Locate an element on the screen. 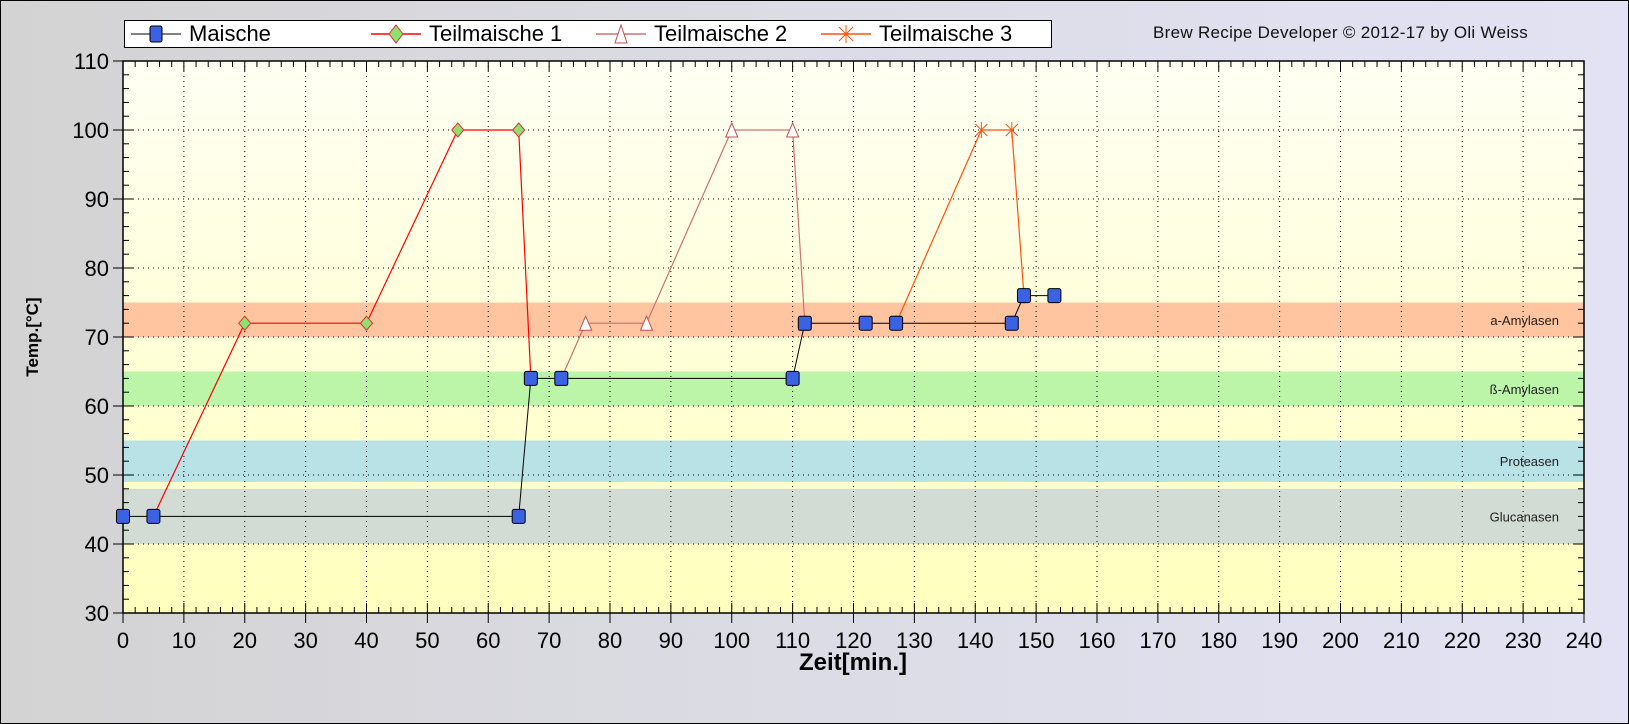  square-marker-icon is located at coordinates (156, 34).